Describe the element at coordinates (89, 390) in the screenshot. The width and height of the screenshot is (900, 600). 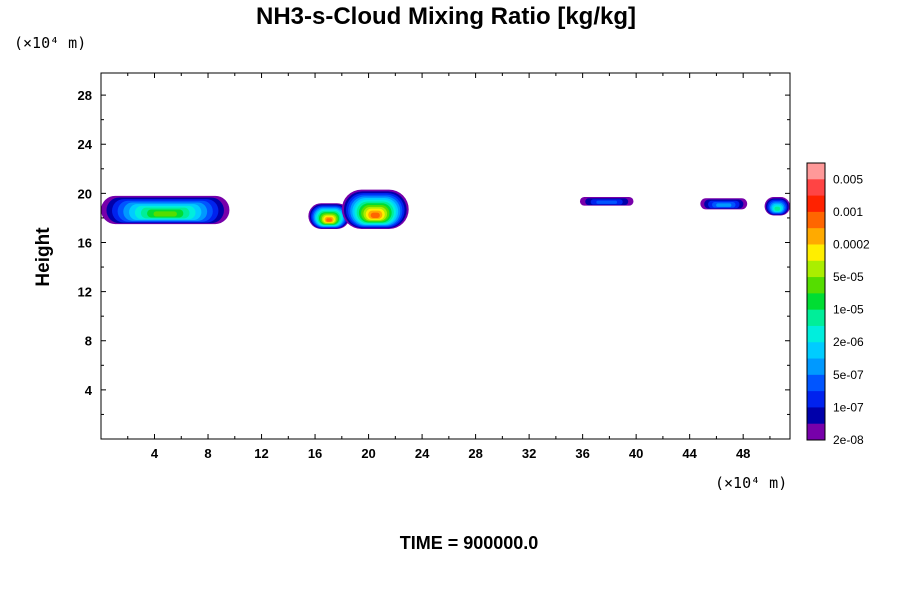
I see `y-tick-label: 4` at that location.